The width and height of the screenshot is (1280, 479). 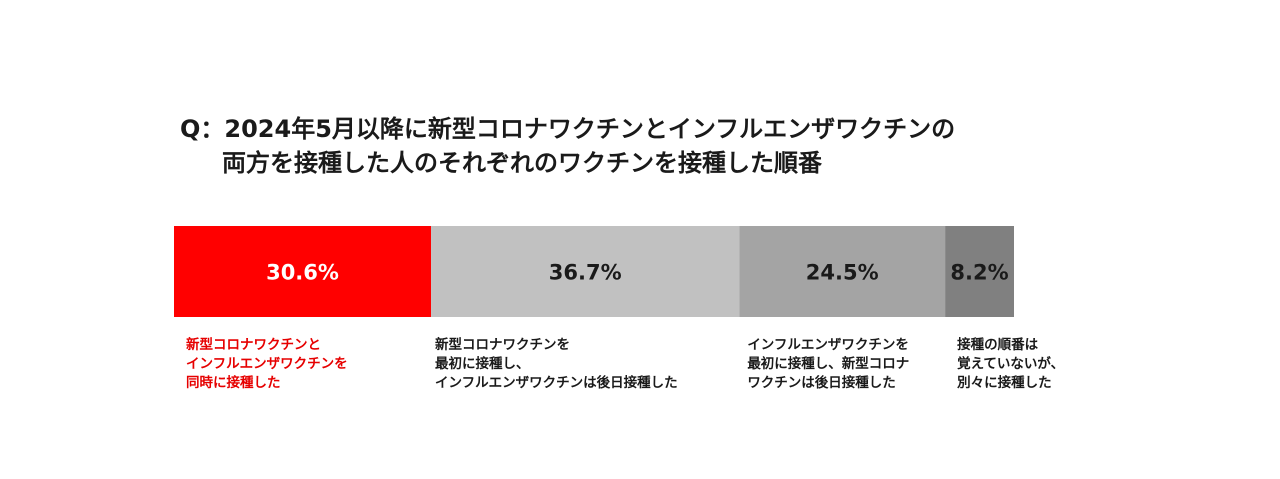 I want to click on category-label-3-line-1: インフルエンザワクチンを, so click(x=828, y=345).